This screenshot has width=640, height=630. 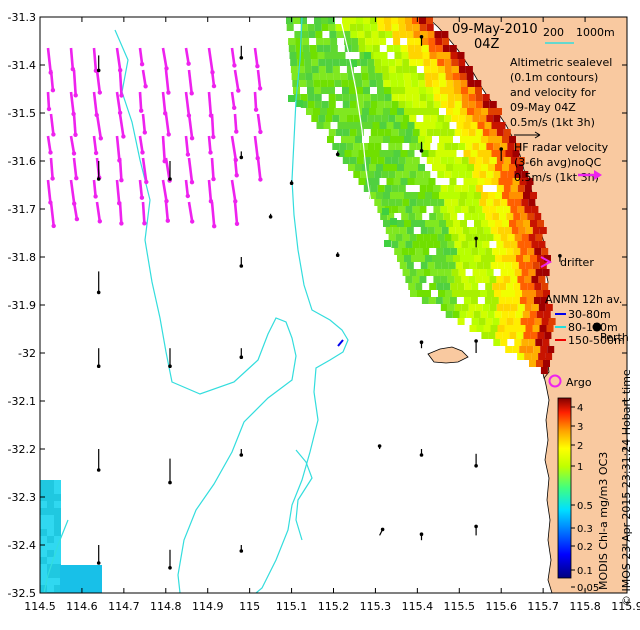 I want to click on inner-shelf-contour, so click(x=356, y=114).